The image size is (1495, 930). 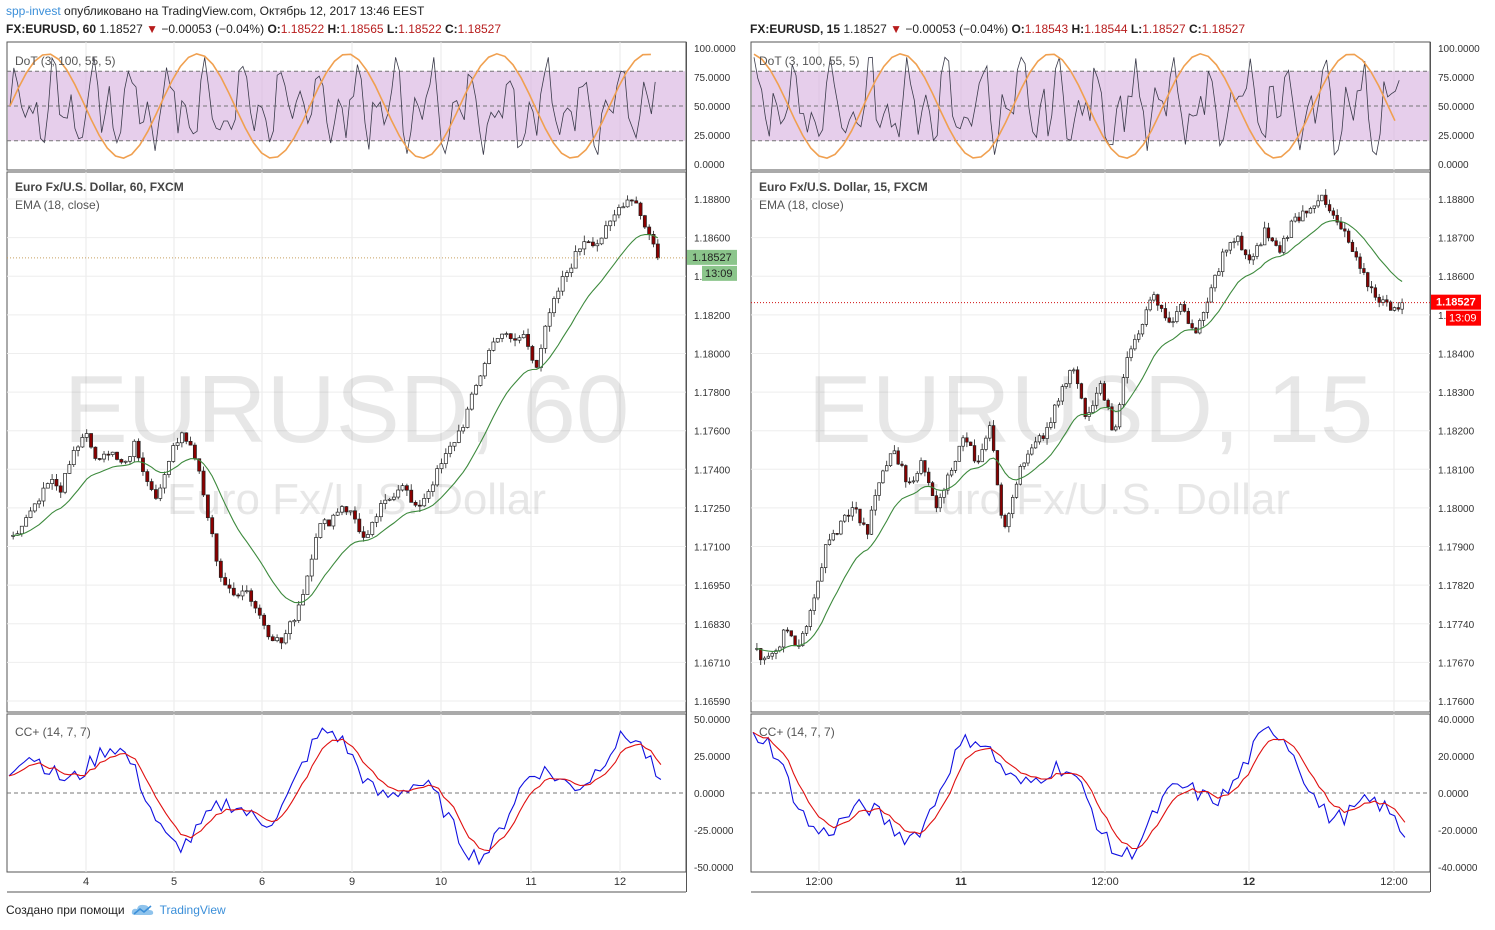 I want to click on price-tick-label: 1.17800, so click(x=712, y=393).